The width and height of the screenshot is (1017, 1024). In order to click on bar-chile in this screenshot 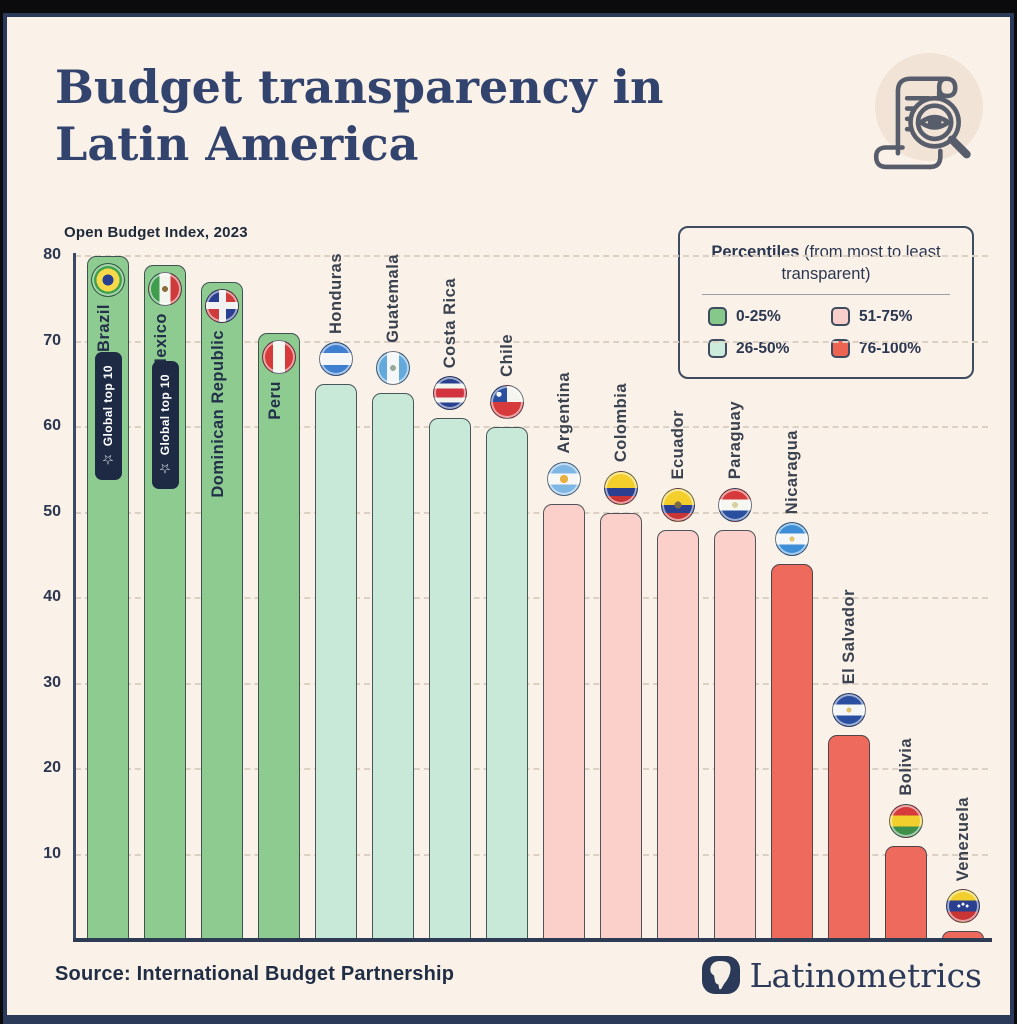, I will do `click(507, 683)`.